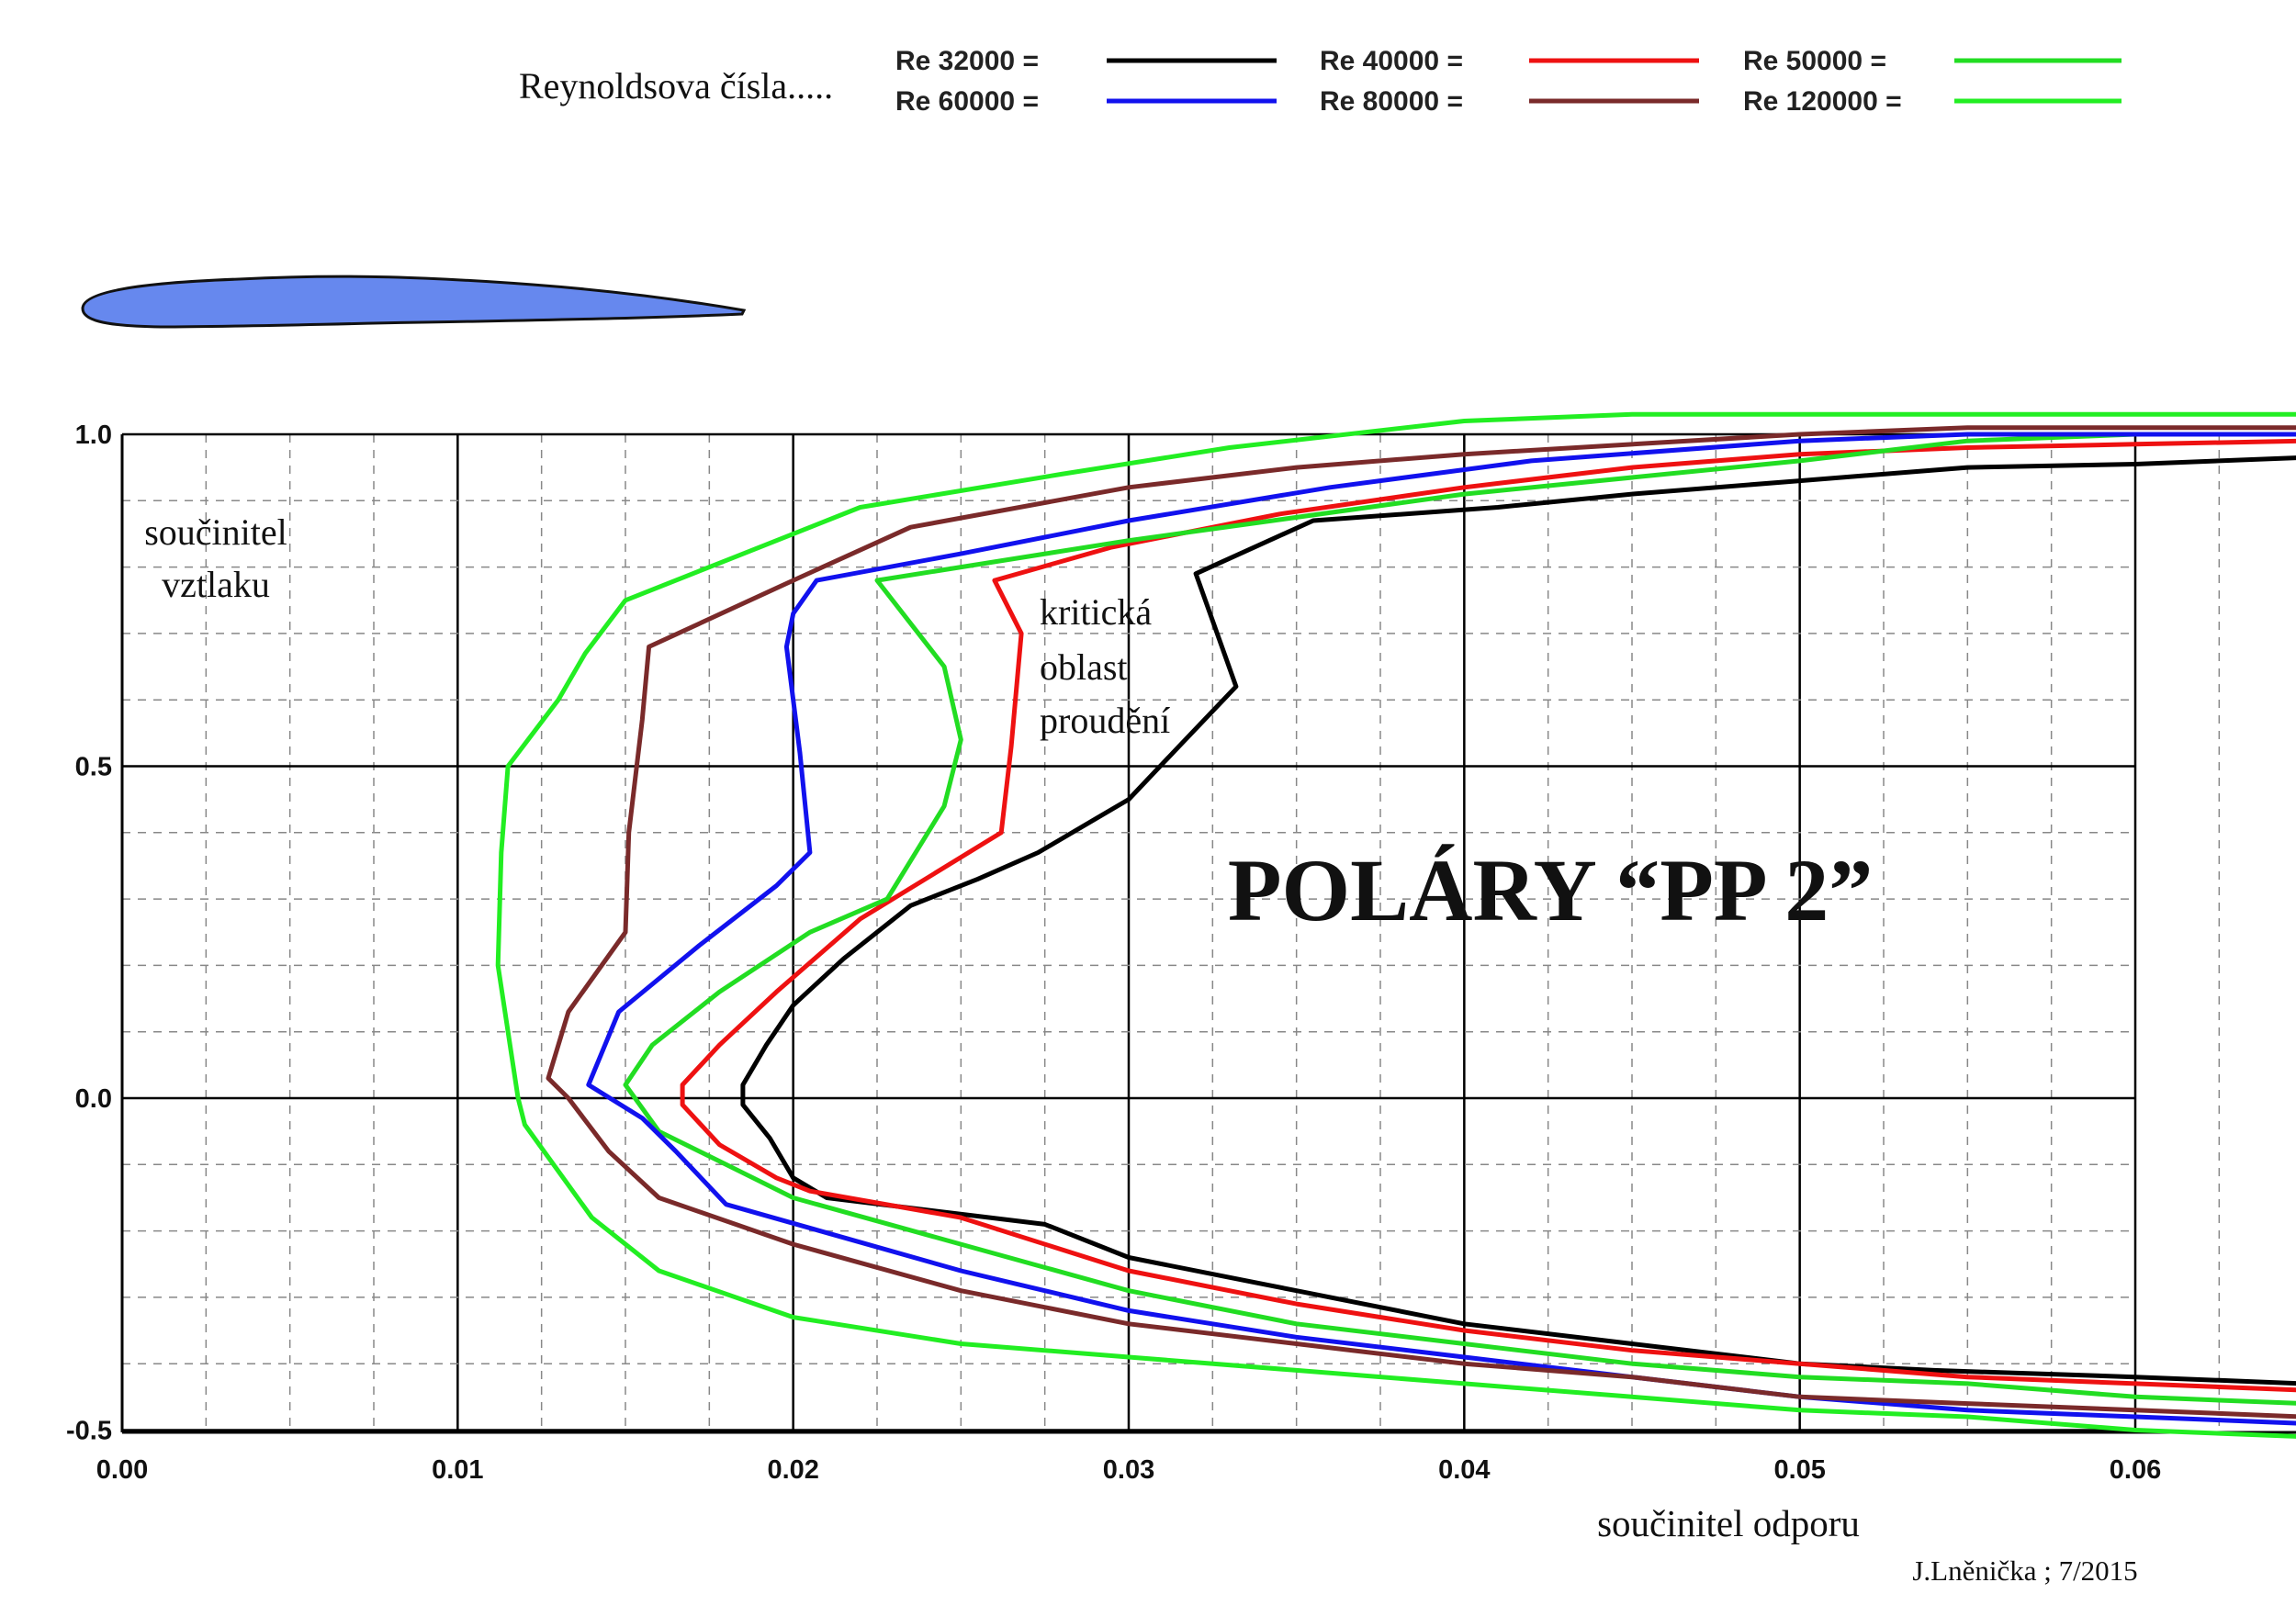  What do you see at coordinates (414, 302) in the screenshot?
I see `airfoil-shape-icon` at bounding box center [414, 302].